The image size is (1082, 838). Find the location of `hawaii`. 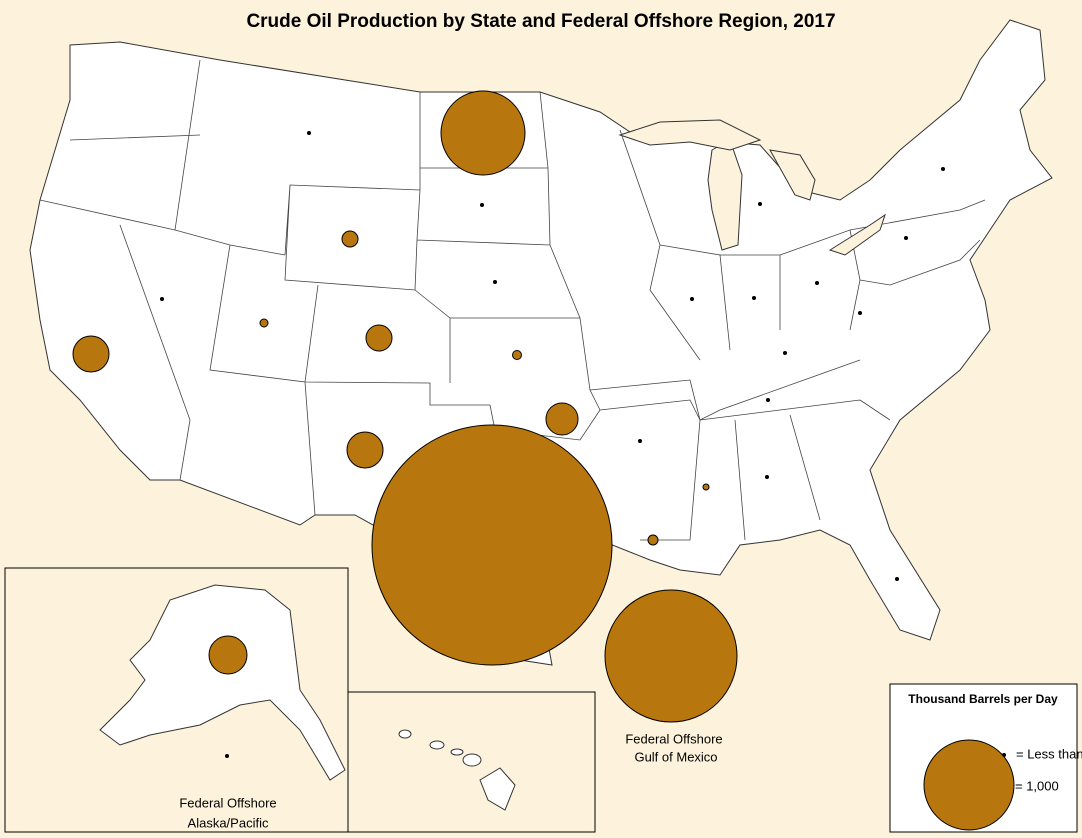

hawaii is located at coordinates (457, 770).